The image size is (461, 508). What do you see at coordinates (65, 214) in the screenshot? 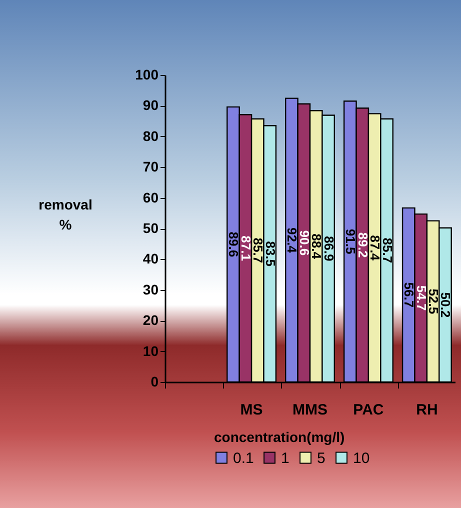
I see `y-axis-title: removal %` at bounding box center [65, 214].